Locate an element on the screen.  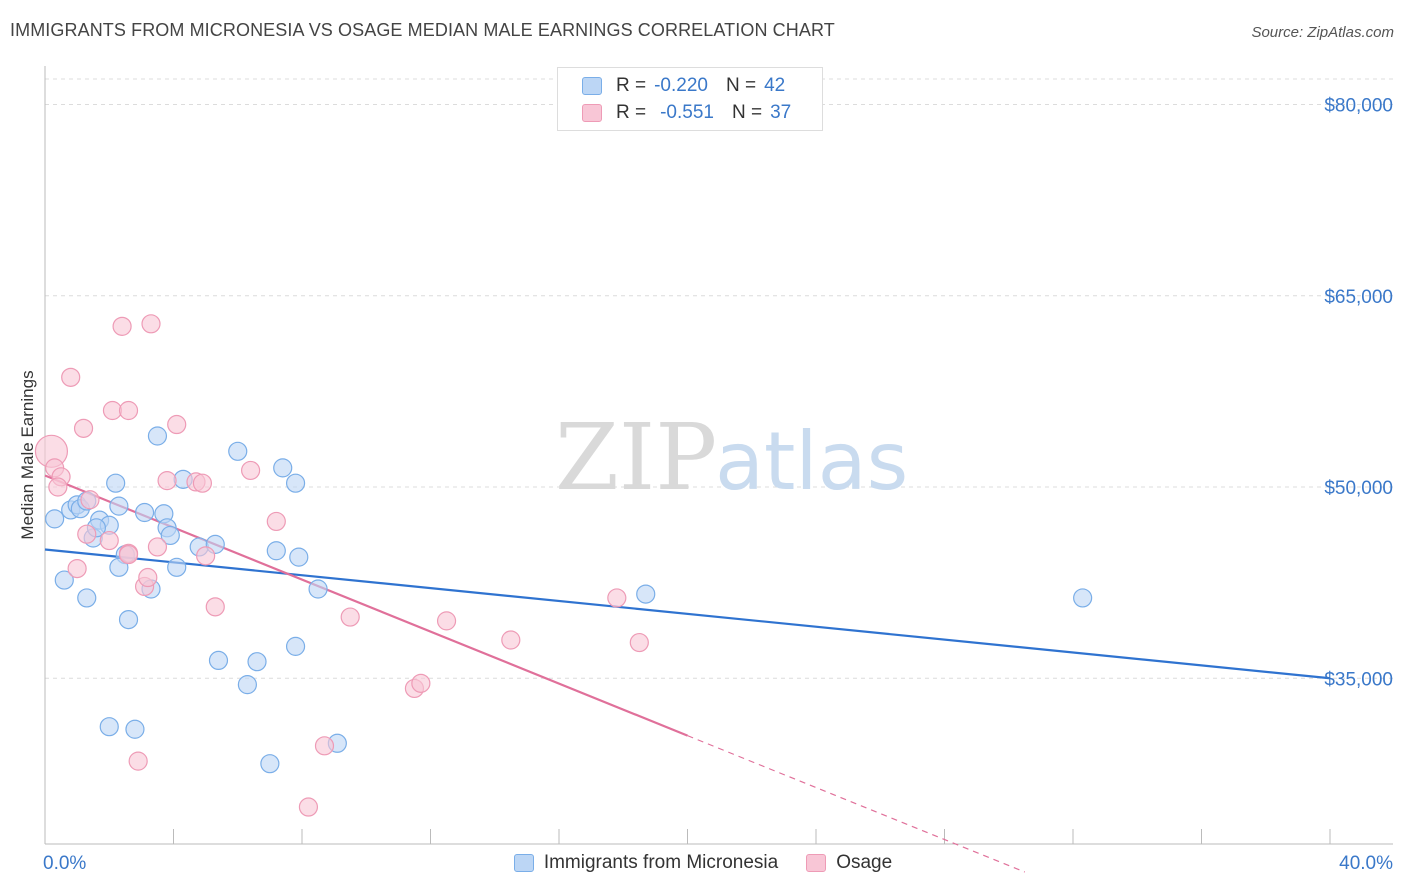
legend-label-micronesia: Immigrants from Micronesia is located at coordinates (661, 862).